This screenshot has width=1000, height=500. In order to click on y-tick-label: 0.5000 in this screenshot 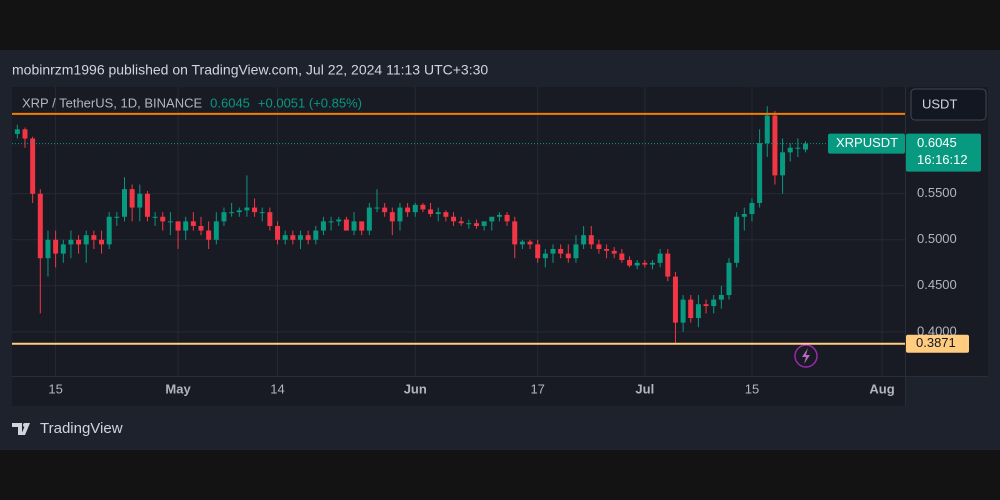, I will do `click(937, 238)`.